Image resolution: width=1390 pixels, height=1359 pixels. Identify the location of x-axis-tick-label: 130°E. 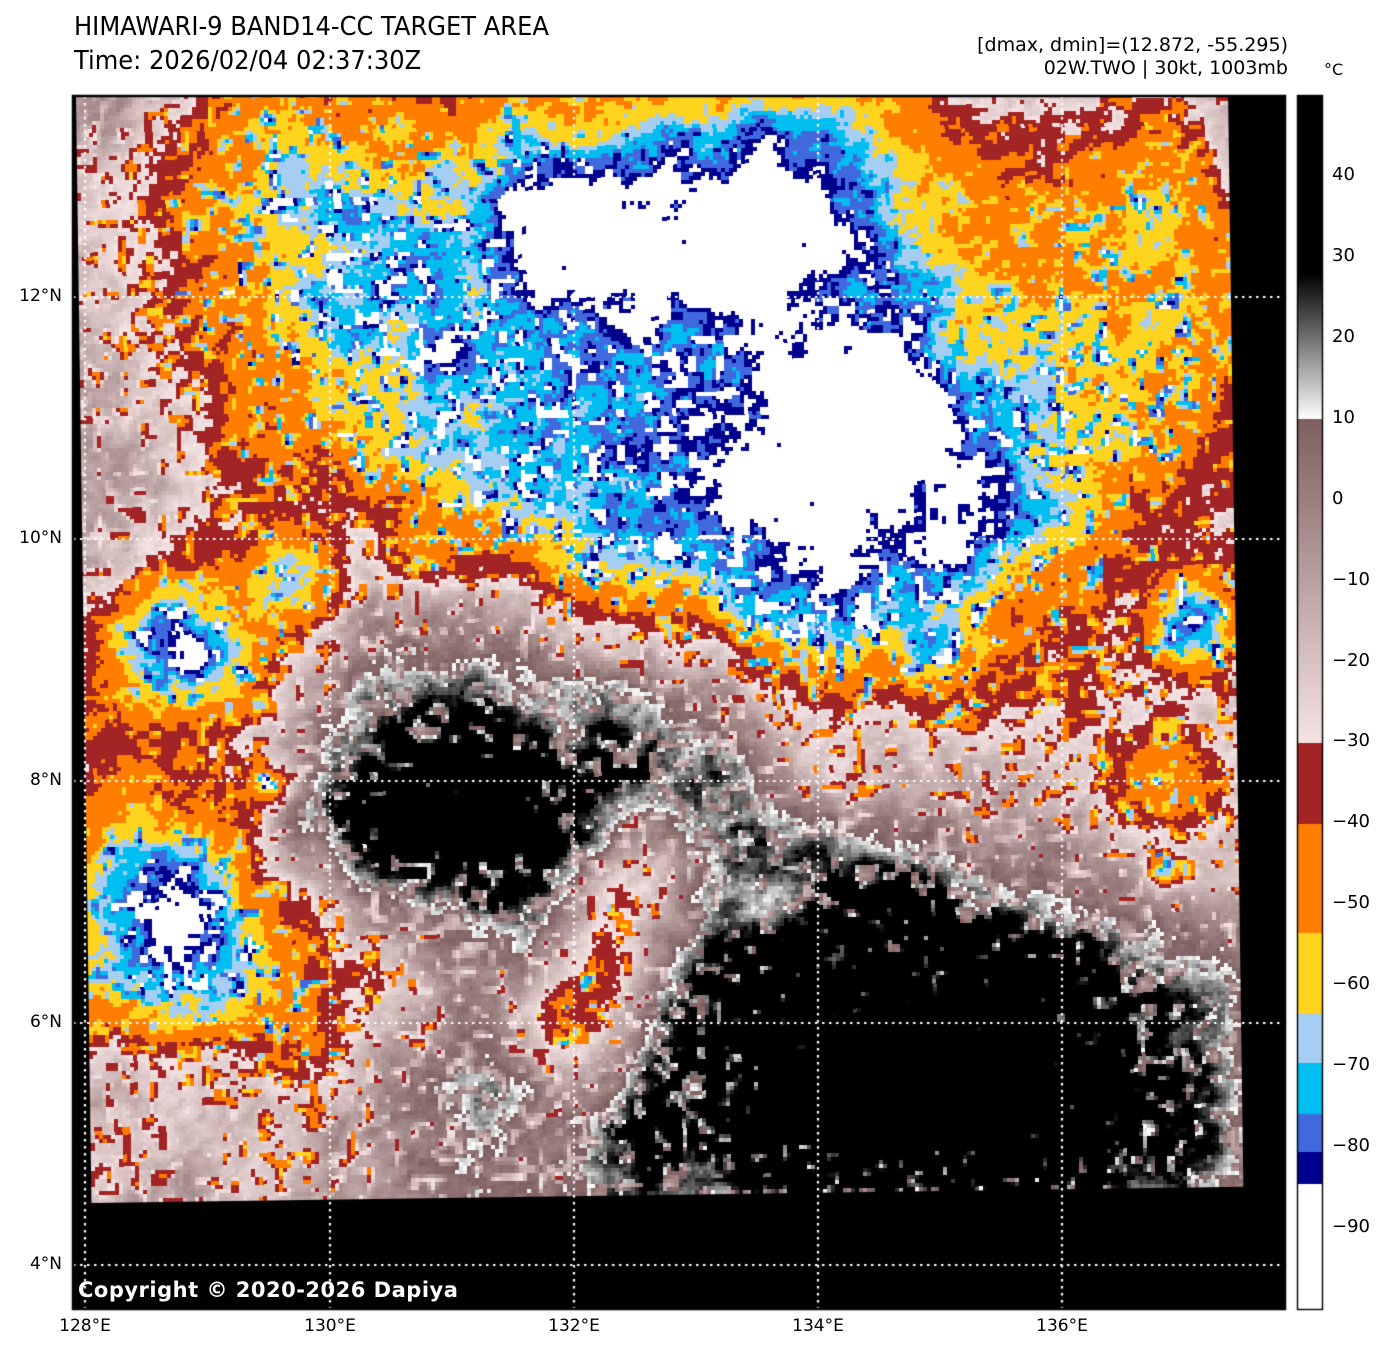
(330, 1326).